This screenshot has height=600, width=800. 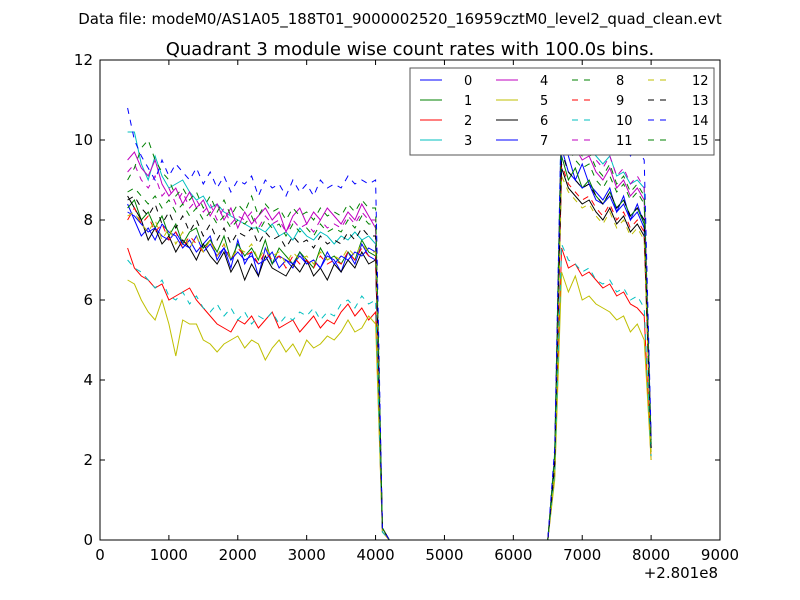 I want to click on y-tick-label-6: 12, so click(x=83, y=60).